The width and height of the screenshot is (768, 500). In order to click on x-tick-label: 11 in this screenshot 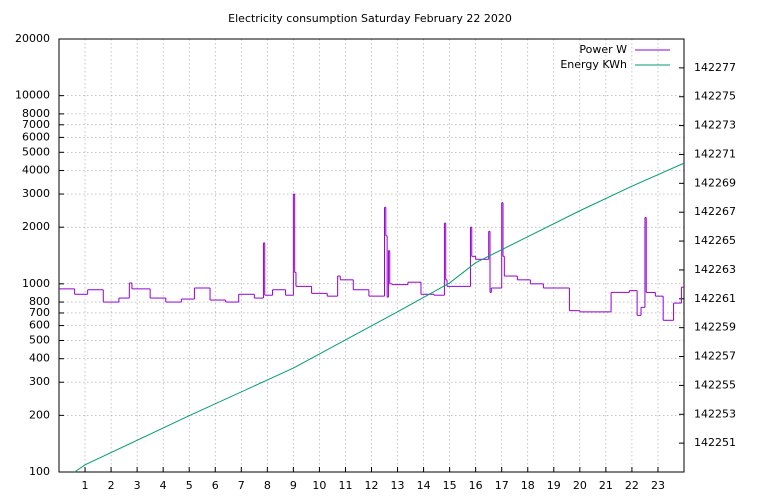, I will do `click(345, 485)`.